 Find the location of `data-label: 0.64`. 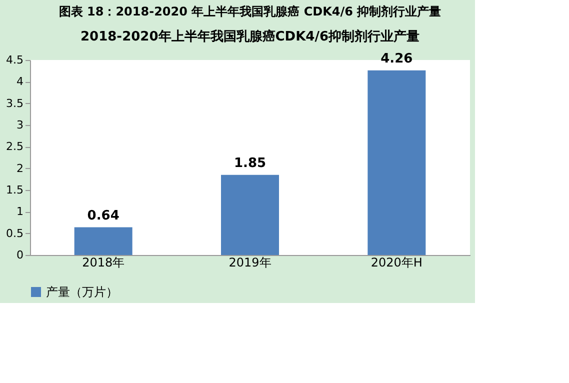

data-label: 0.64 is located at coordinates (103, 216).